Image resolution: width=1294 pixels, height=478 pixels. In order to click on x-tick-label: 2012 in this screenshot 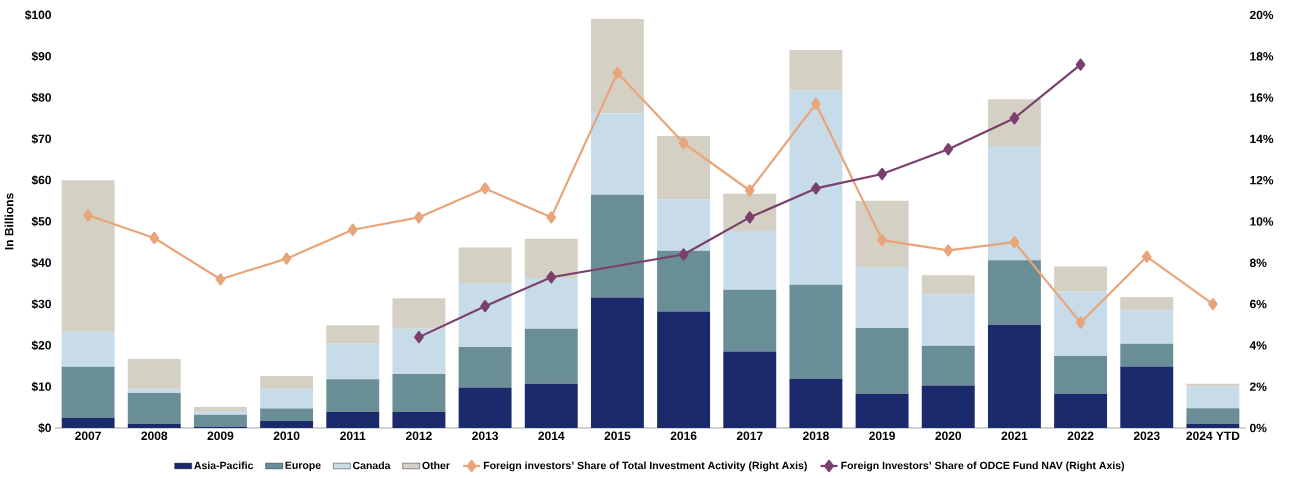, I will do `click(419, 436)`.